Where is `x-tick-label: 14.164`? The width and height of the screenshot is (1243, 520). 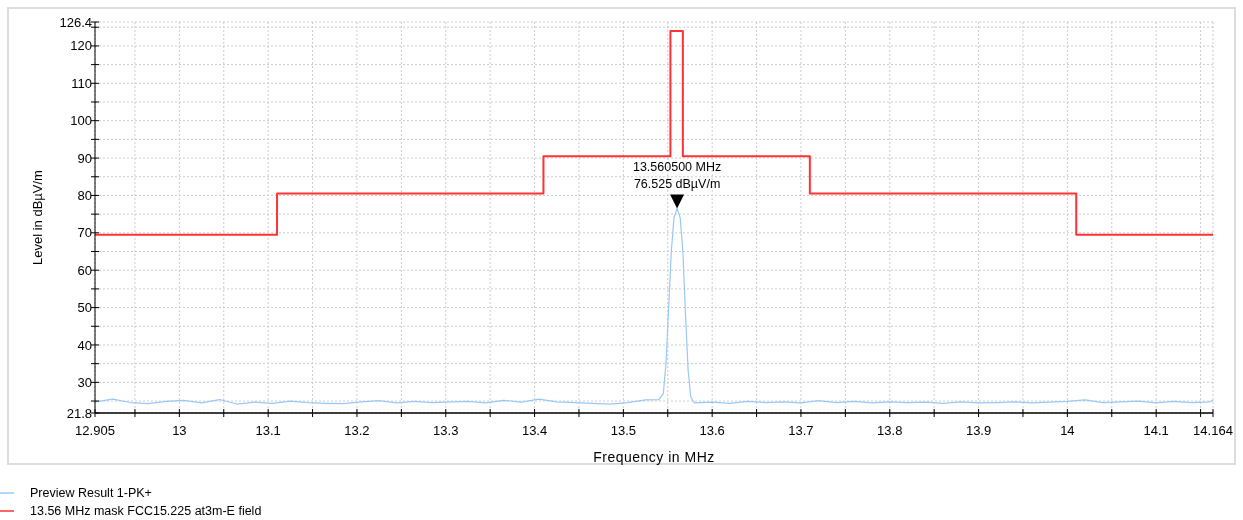
x-tick-label: 14.164 is located at coordinates (1213, 430).